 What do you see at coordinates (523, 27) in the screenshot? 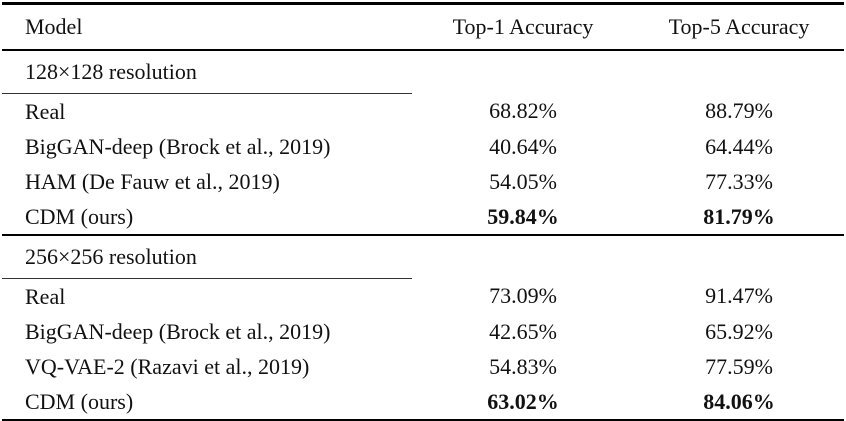
I see `column-header-top1-accuracy: Top-1 Accuracy` at bounding box center [523, 27].